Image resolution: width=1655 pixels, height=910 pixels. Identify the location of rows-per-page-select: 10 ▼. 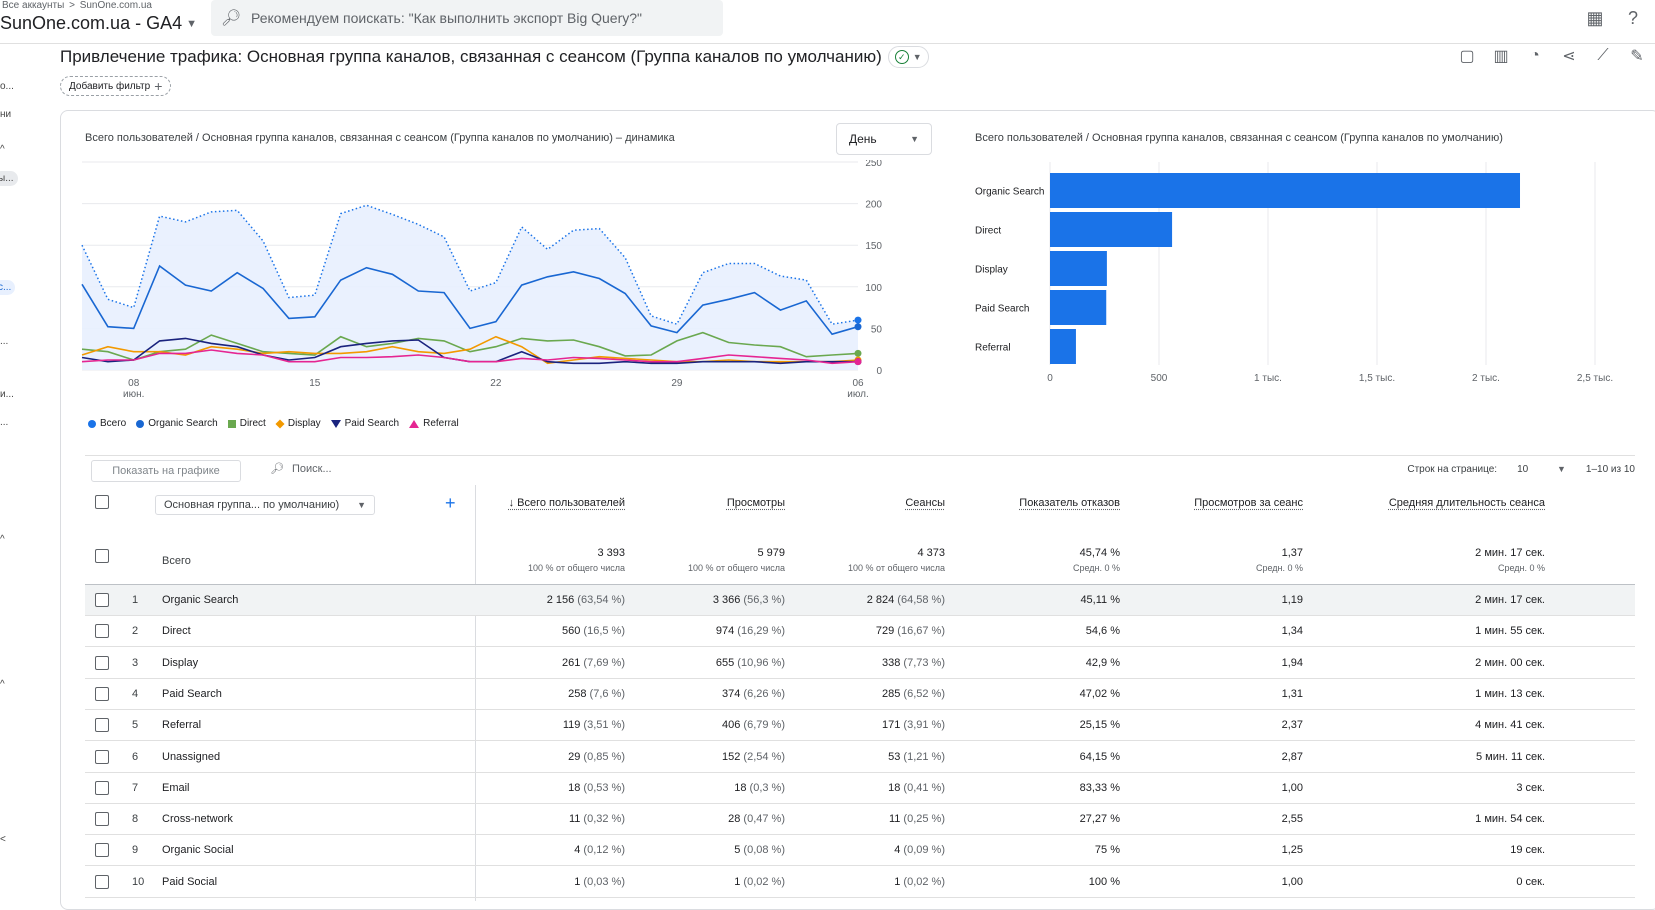
(1541, 469).